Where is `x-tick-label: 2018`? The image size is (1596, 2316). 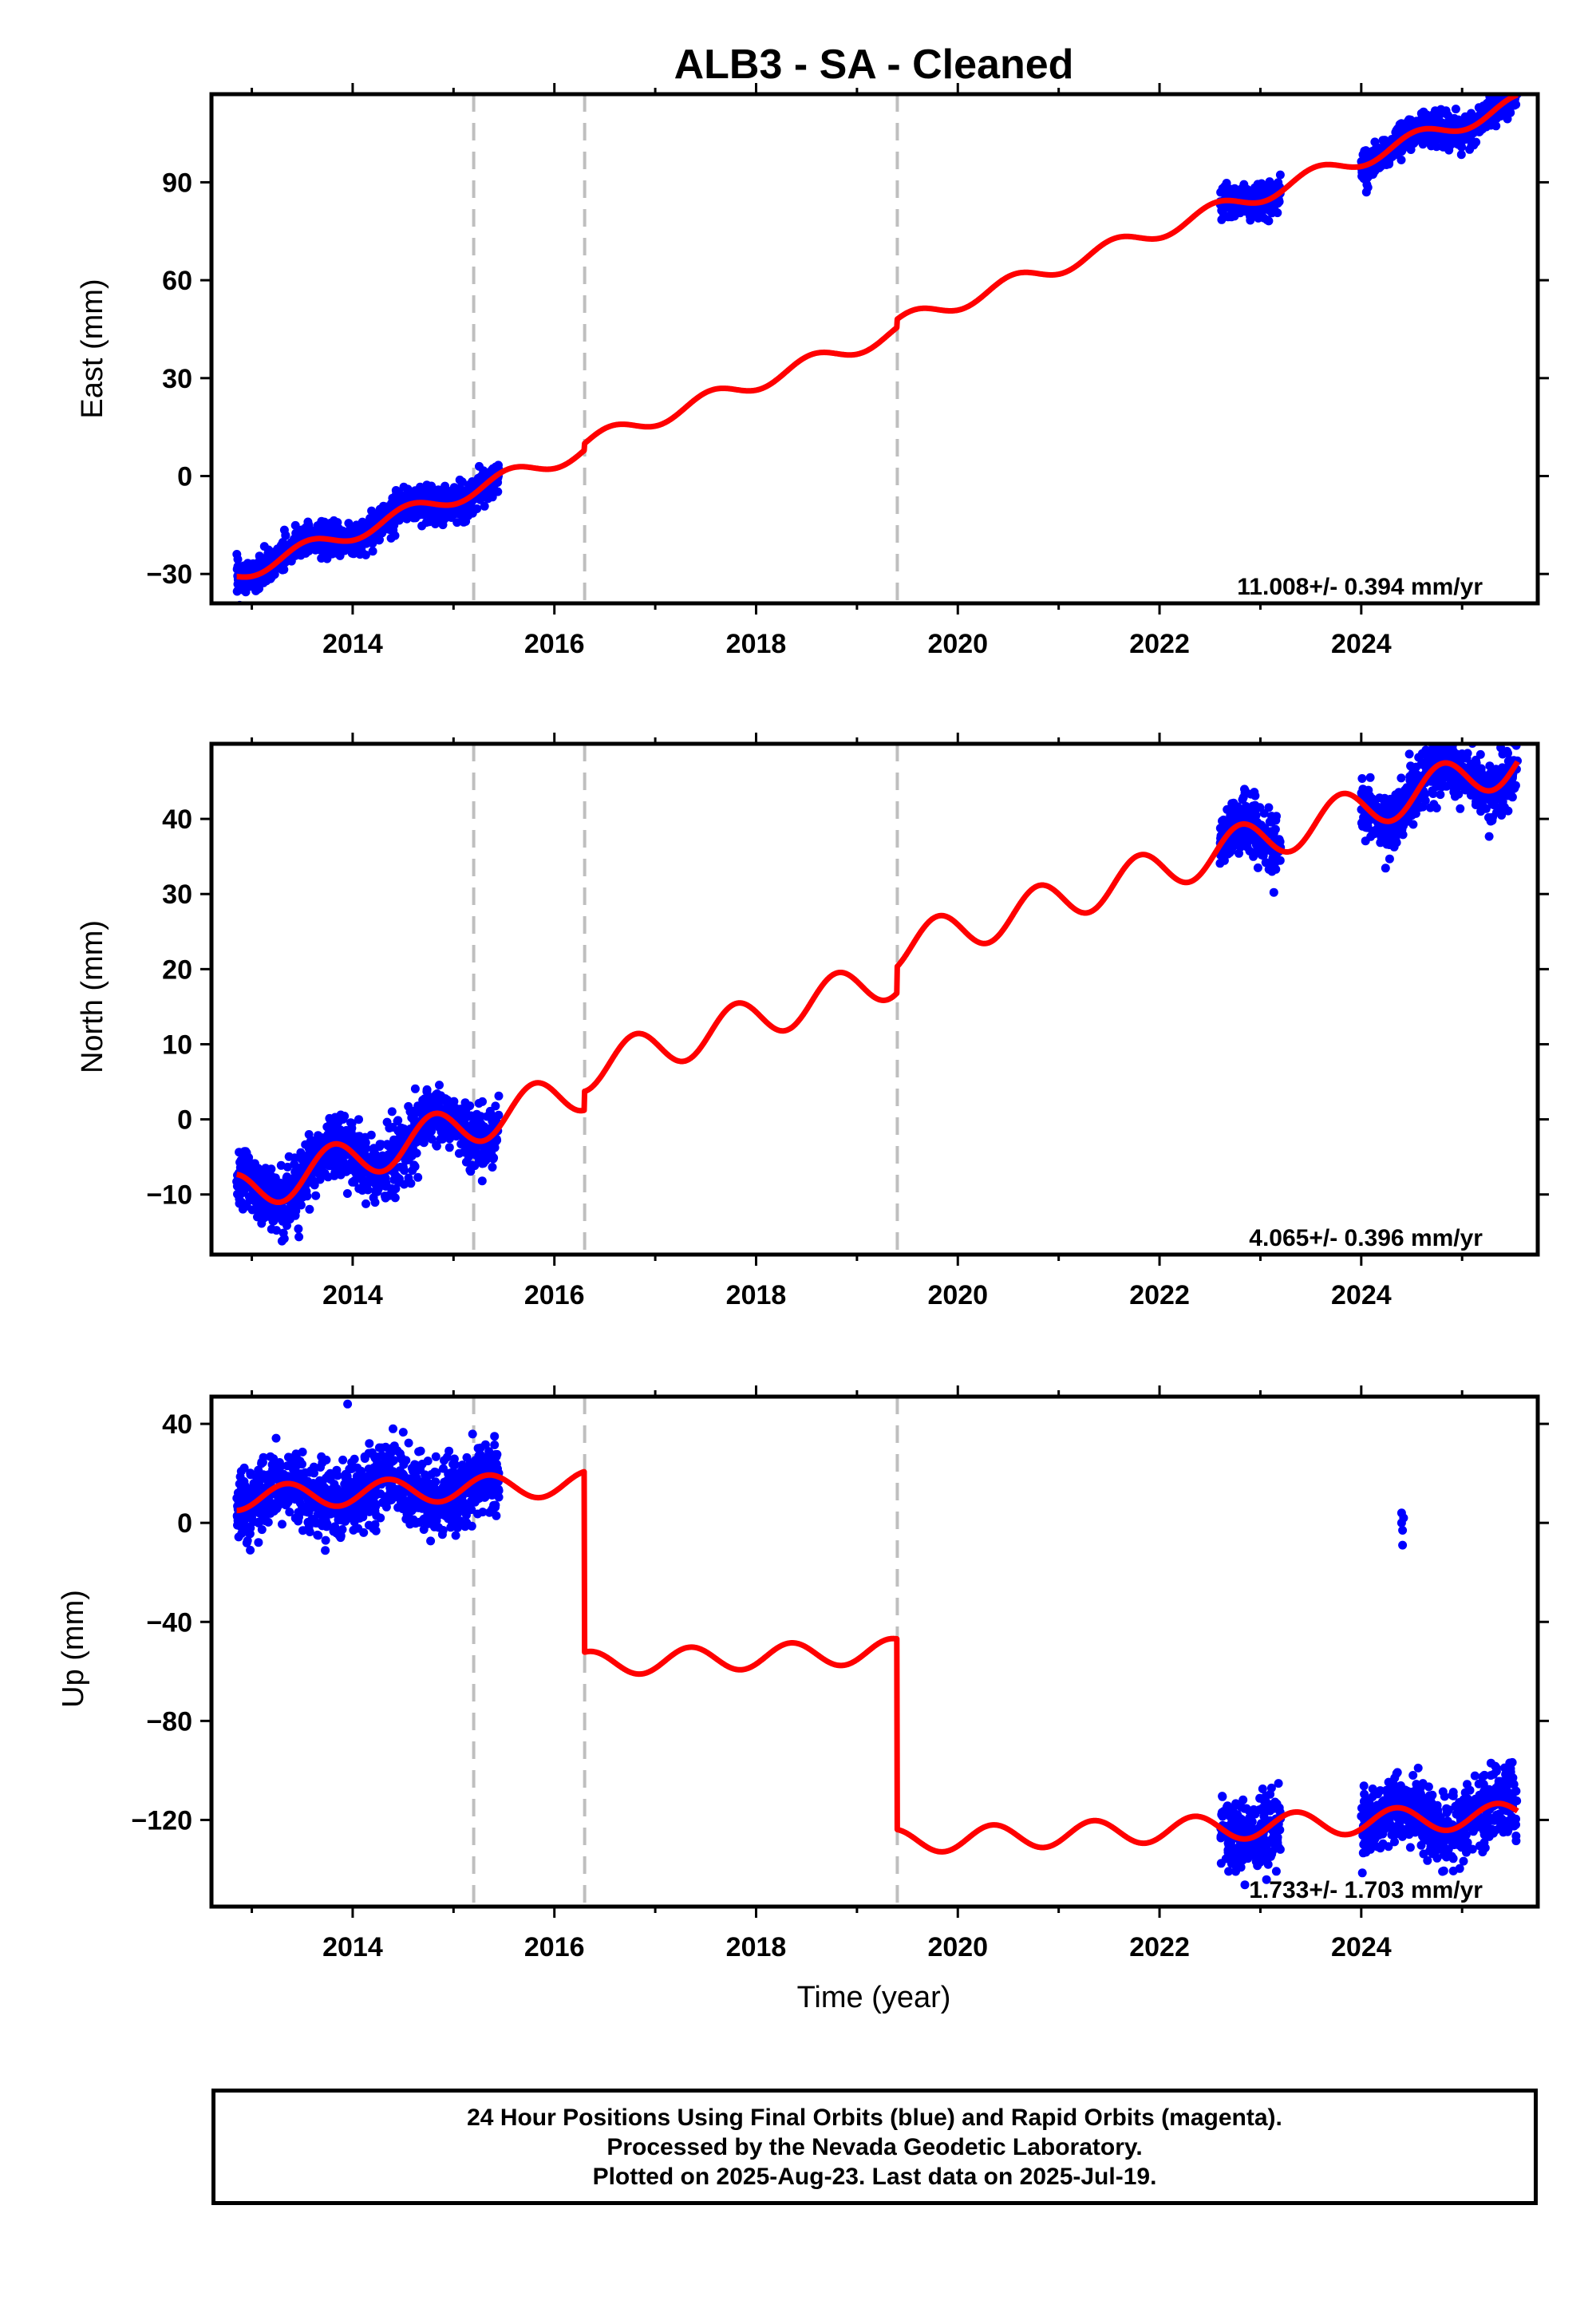 x-tick-label: 2018 is located at coordinates (756, 644).